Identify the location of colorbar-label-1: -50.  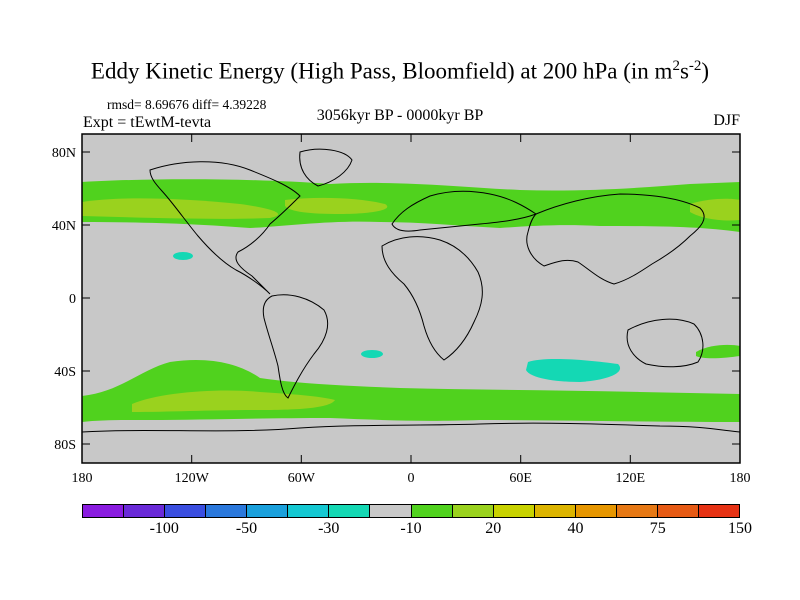
(246, 528).